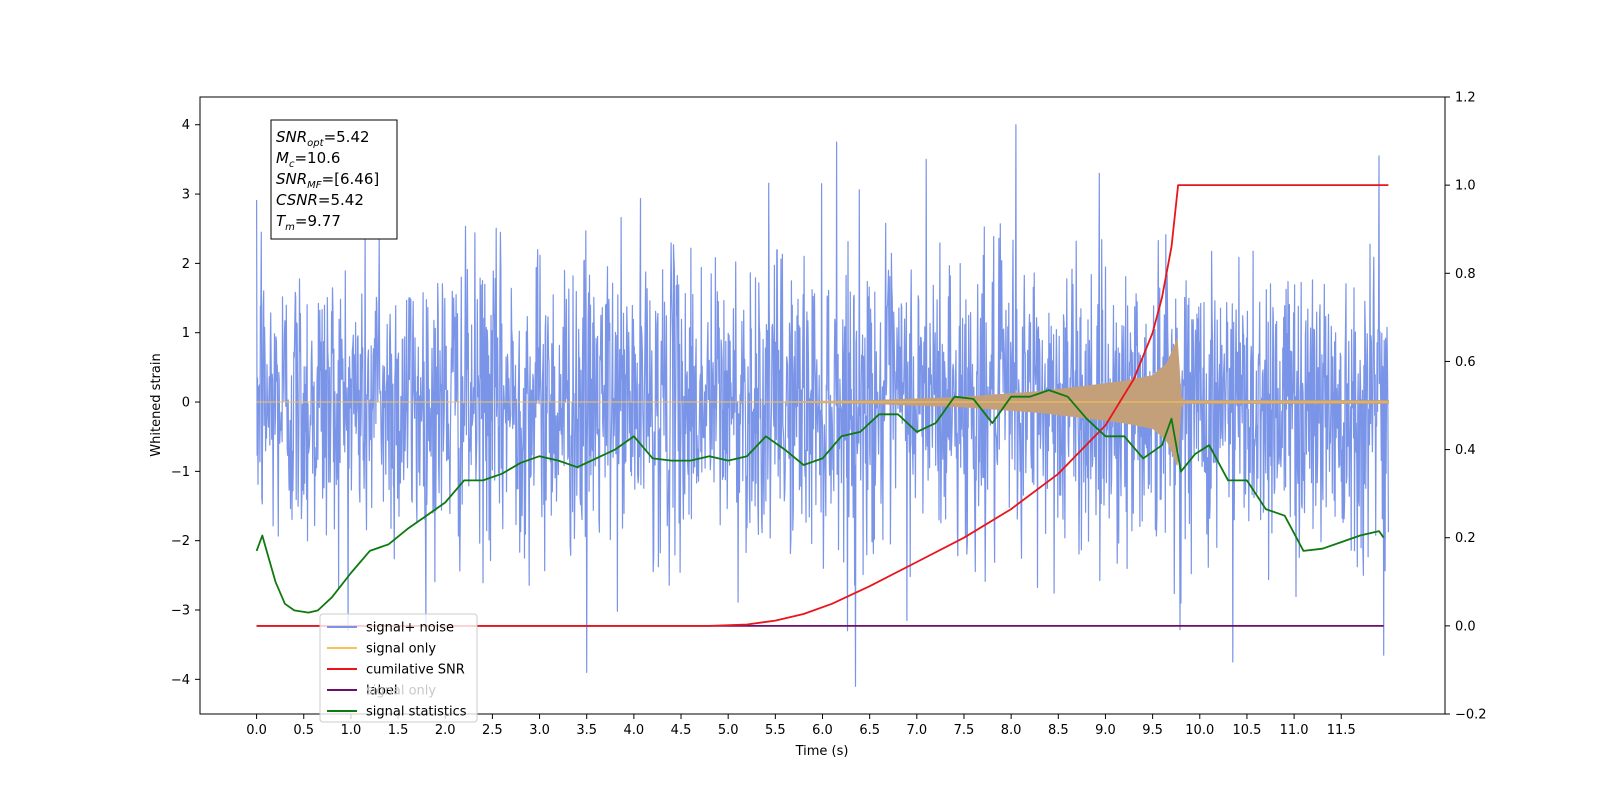  Describe the element at coordinates (492, 730) in the screenshot. I see `x-tick-label: 2.5` at that location.